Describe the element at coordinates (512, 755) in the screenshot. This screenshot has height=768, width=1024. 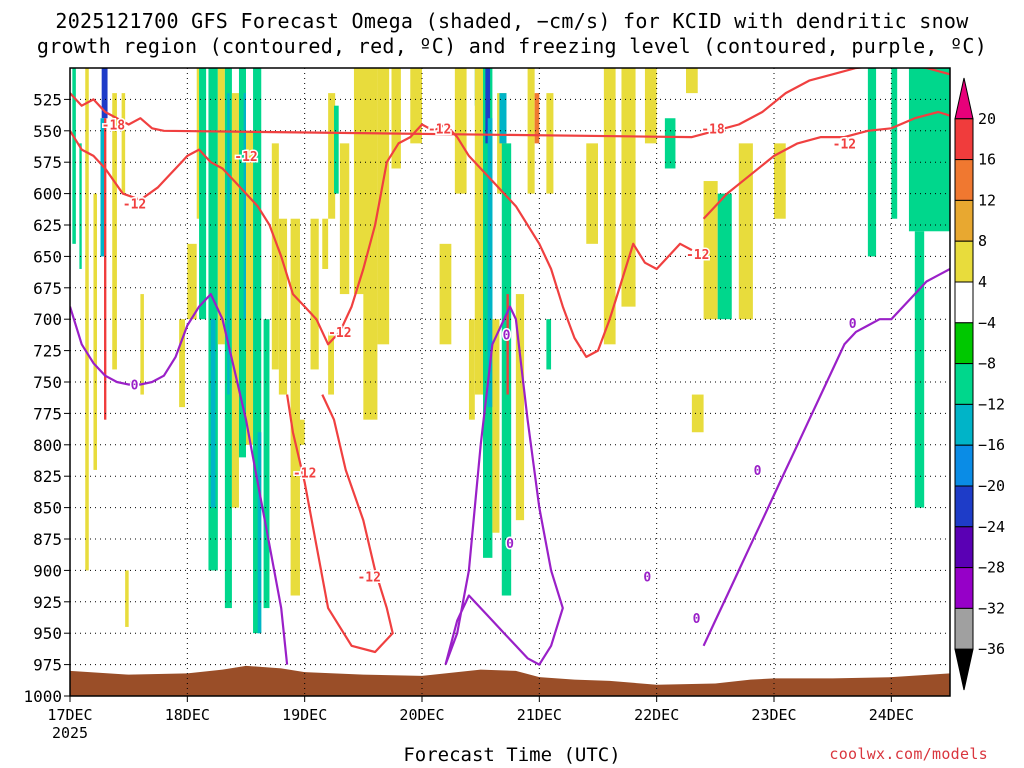
I see `x-axis-label: Forecast Time (UTC)` at that location.